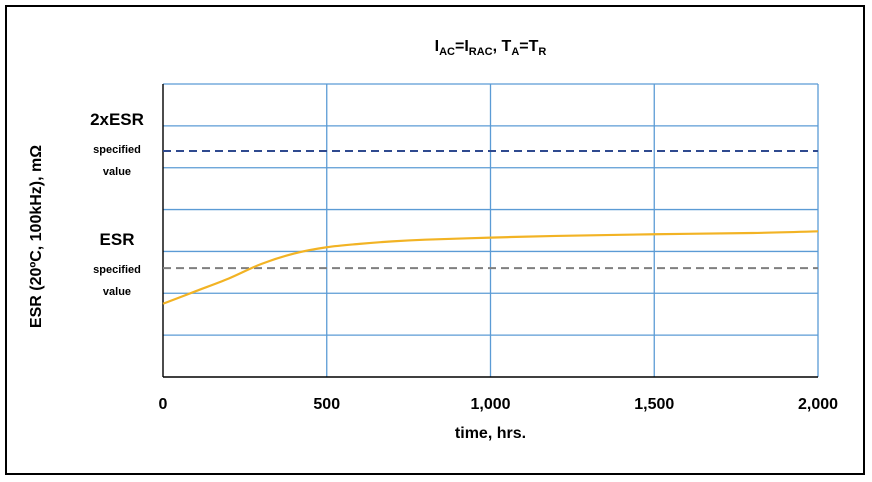  I want to click on chart-title-subscript: RAC, so click(481, 52).